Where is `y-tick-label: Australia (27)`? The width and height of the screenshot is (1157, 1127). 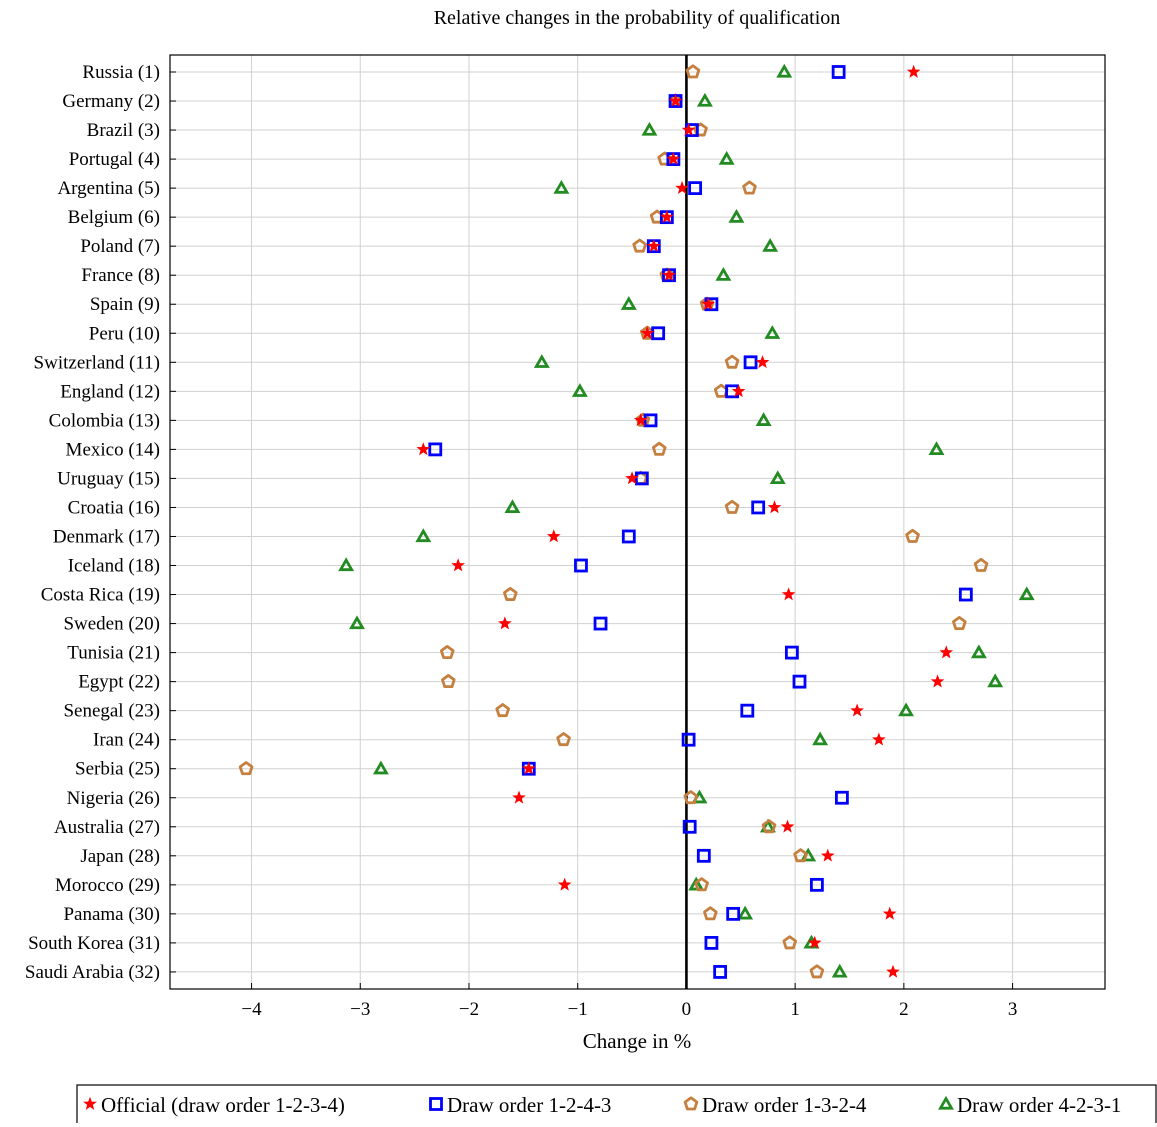
y-tick-label: Australia (27) is located at coordinates (107, 827).